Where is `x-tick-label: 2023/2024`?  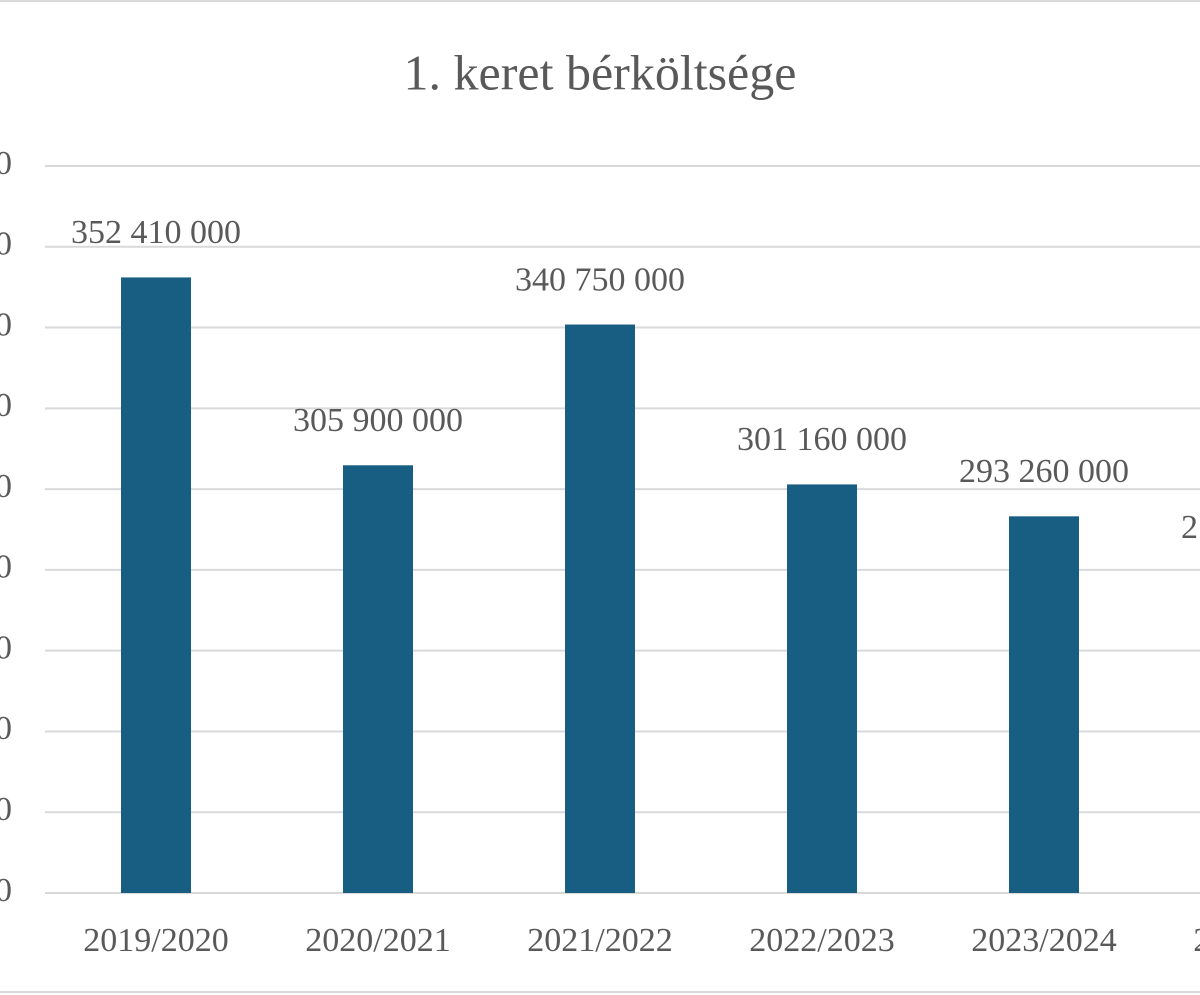
x-tick-label: 2023/2024 is located at coordinates (1043, 940).